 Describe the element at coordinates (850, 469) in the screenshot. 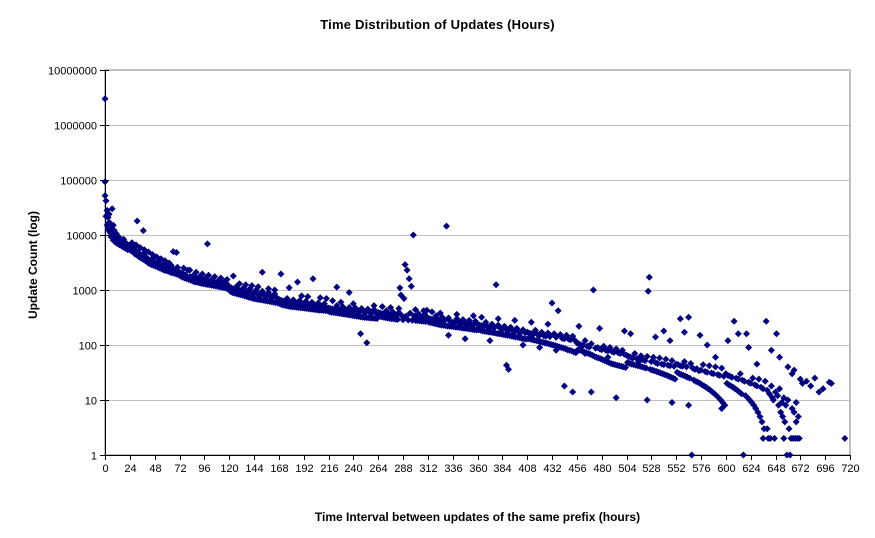

I see `x-tick-label: 720` at that location.